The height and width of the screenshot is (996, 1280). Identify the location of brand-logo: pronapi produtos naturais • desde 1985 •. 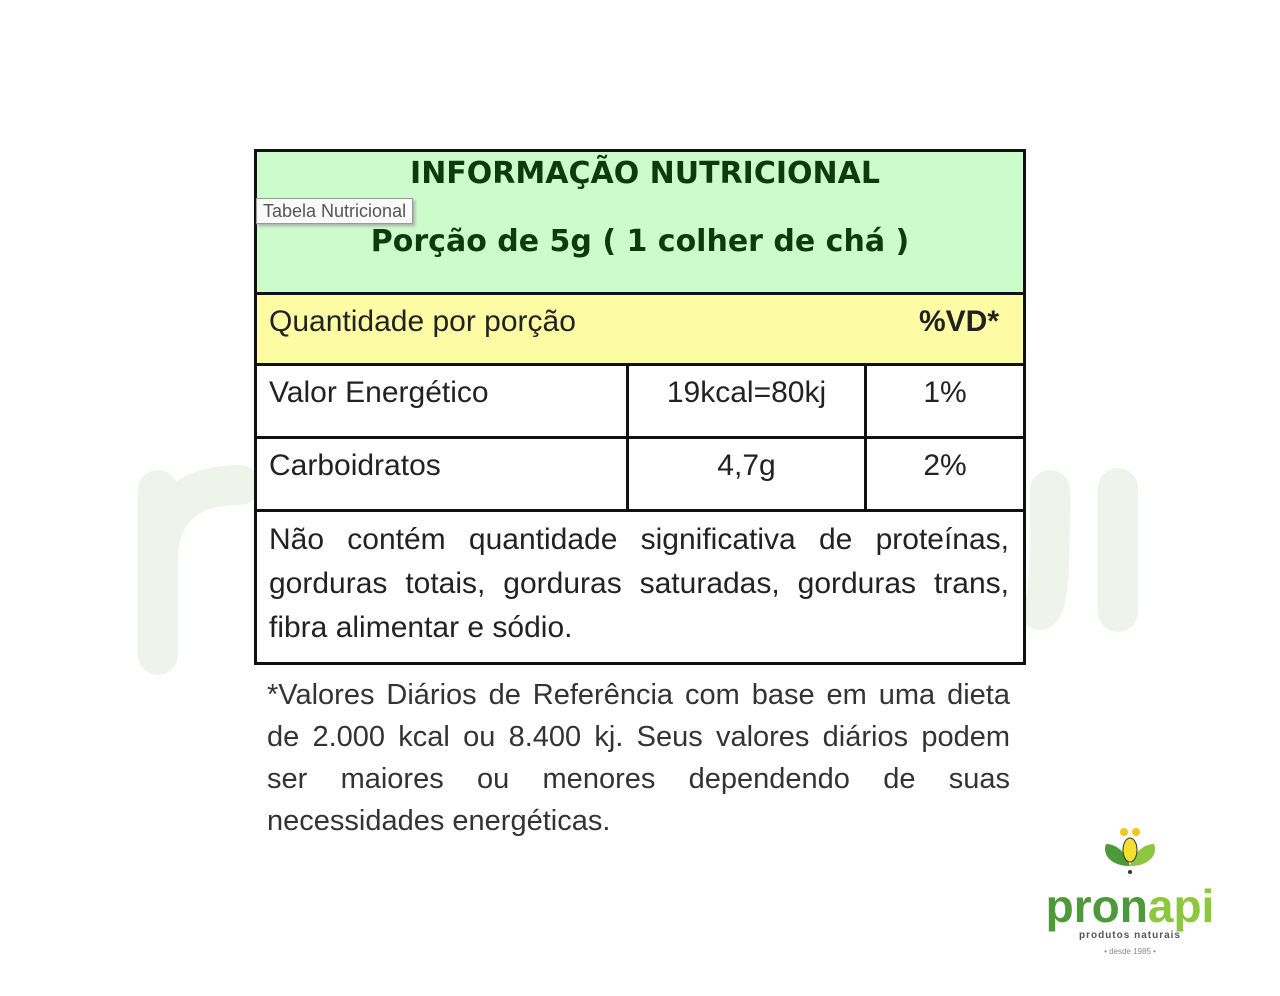
(1130, 891).